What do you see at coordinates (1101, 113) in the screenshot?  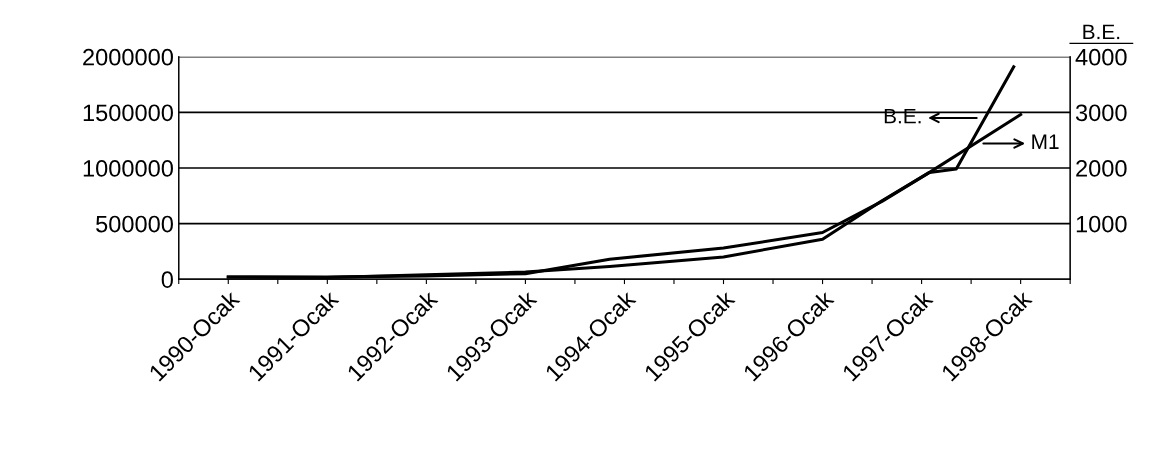 I see `y2-tick-label: 3000` at bounding box center [1101, 113].